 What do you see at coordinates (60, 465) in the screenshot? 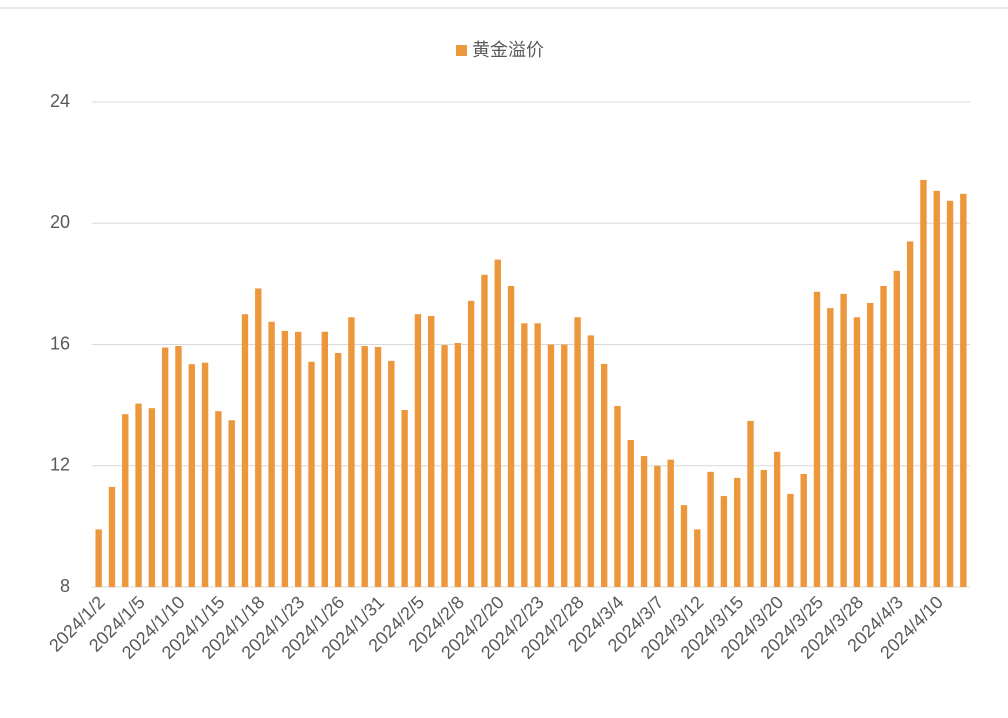
I see `y-tick-label: 12` at bounding box center [60, 465].